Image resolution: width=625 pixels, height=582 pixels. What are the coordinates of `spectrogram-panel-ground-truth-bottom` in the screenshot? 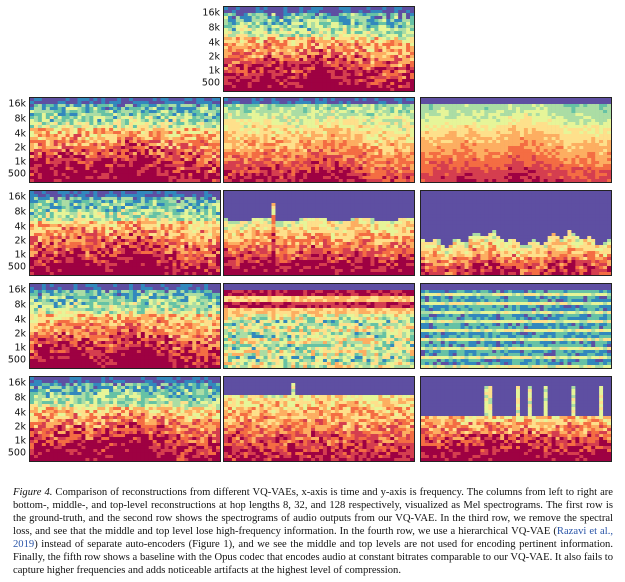 It's located at (319, 49).